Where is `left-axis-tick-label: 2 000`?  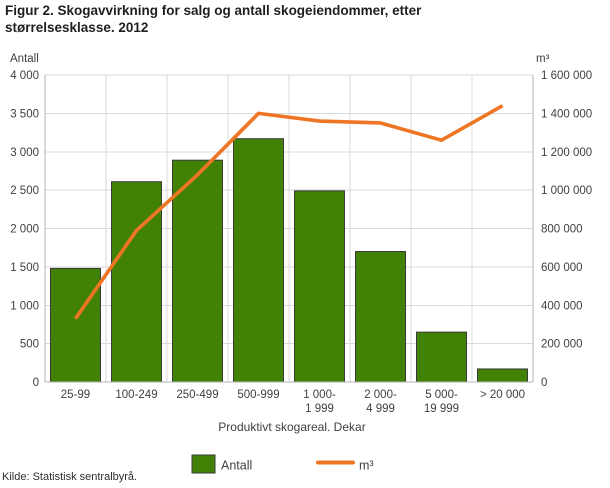 left-axis-tick-label: 2 000 is located at coordinates (24, 230).